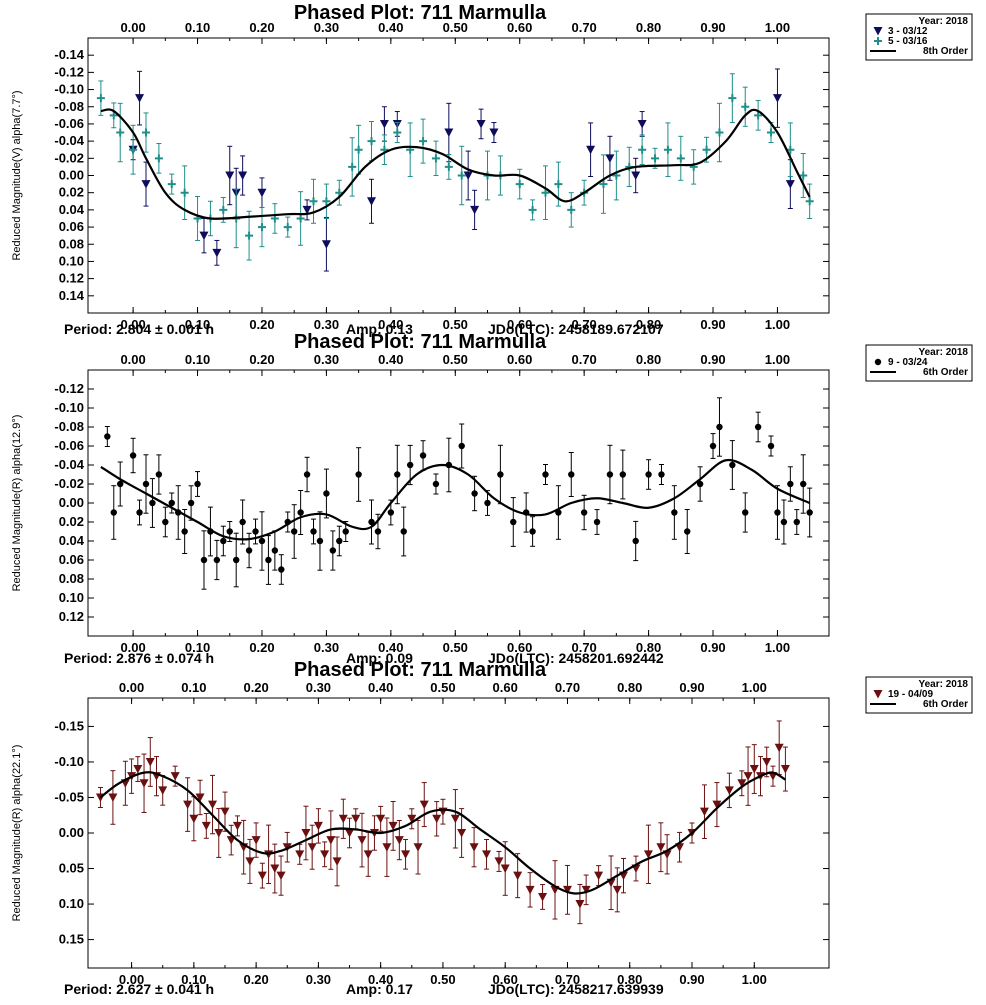 This screenshot has height=1005, width=986. Describe the element at coordinates (455, 499) in the screenshot. I see `fit-curve` at that location.